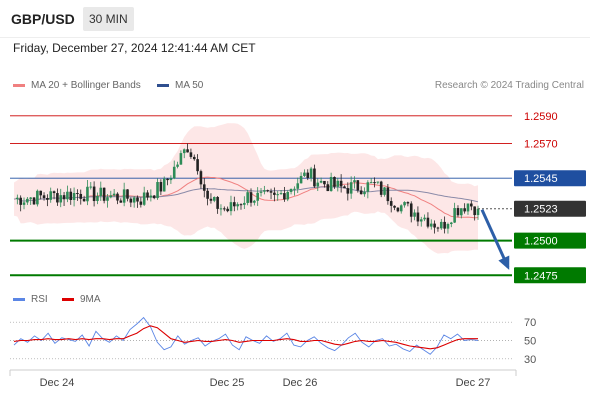 This screenshot has height=400, width=590. Describe the element at coordinates (541, 179) in the screenshot. I see `level-label: 1.2545` at that location.